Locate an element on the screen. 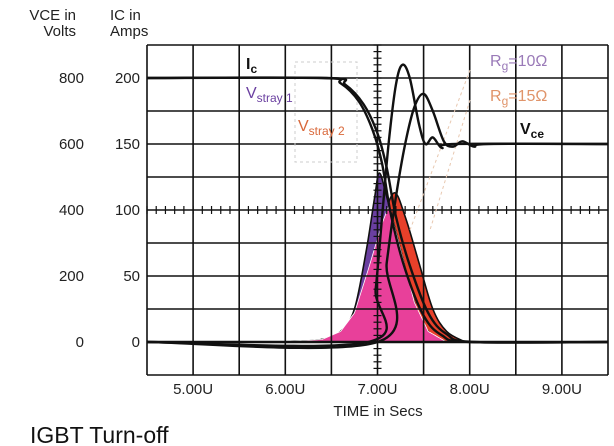 Image resolution: width=614 pixels, height=446 pixels. vce-axis-label-line1: VCE in is located at coordinates (52, 15).